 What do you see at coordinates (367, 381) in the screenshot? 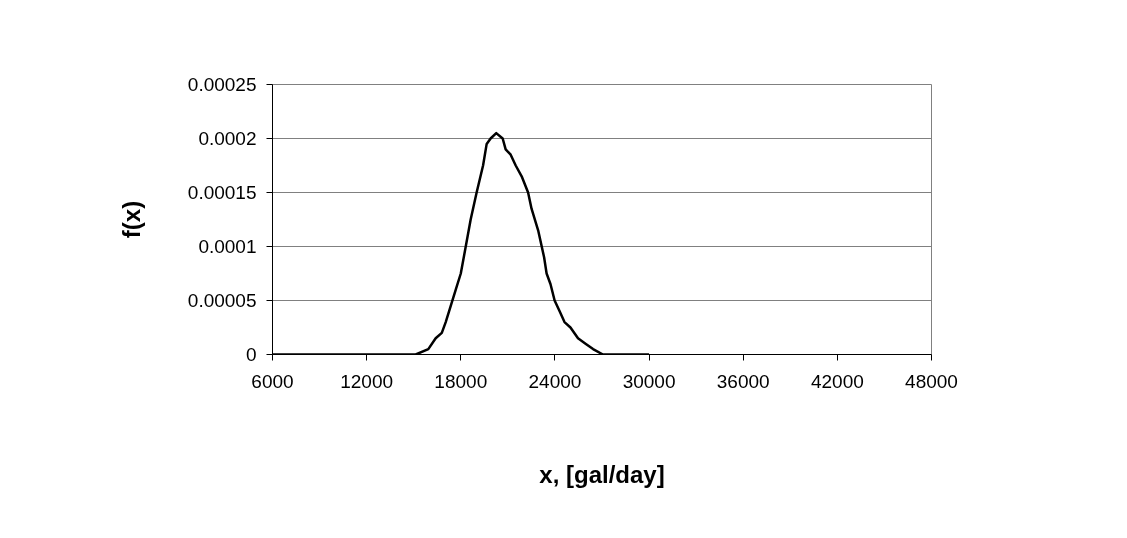
I see `x-tick-label: 12000` at bounding box center [367, 381].